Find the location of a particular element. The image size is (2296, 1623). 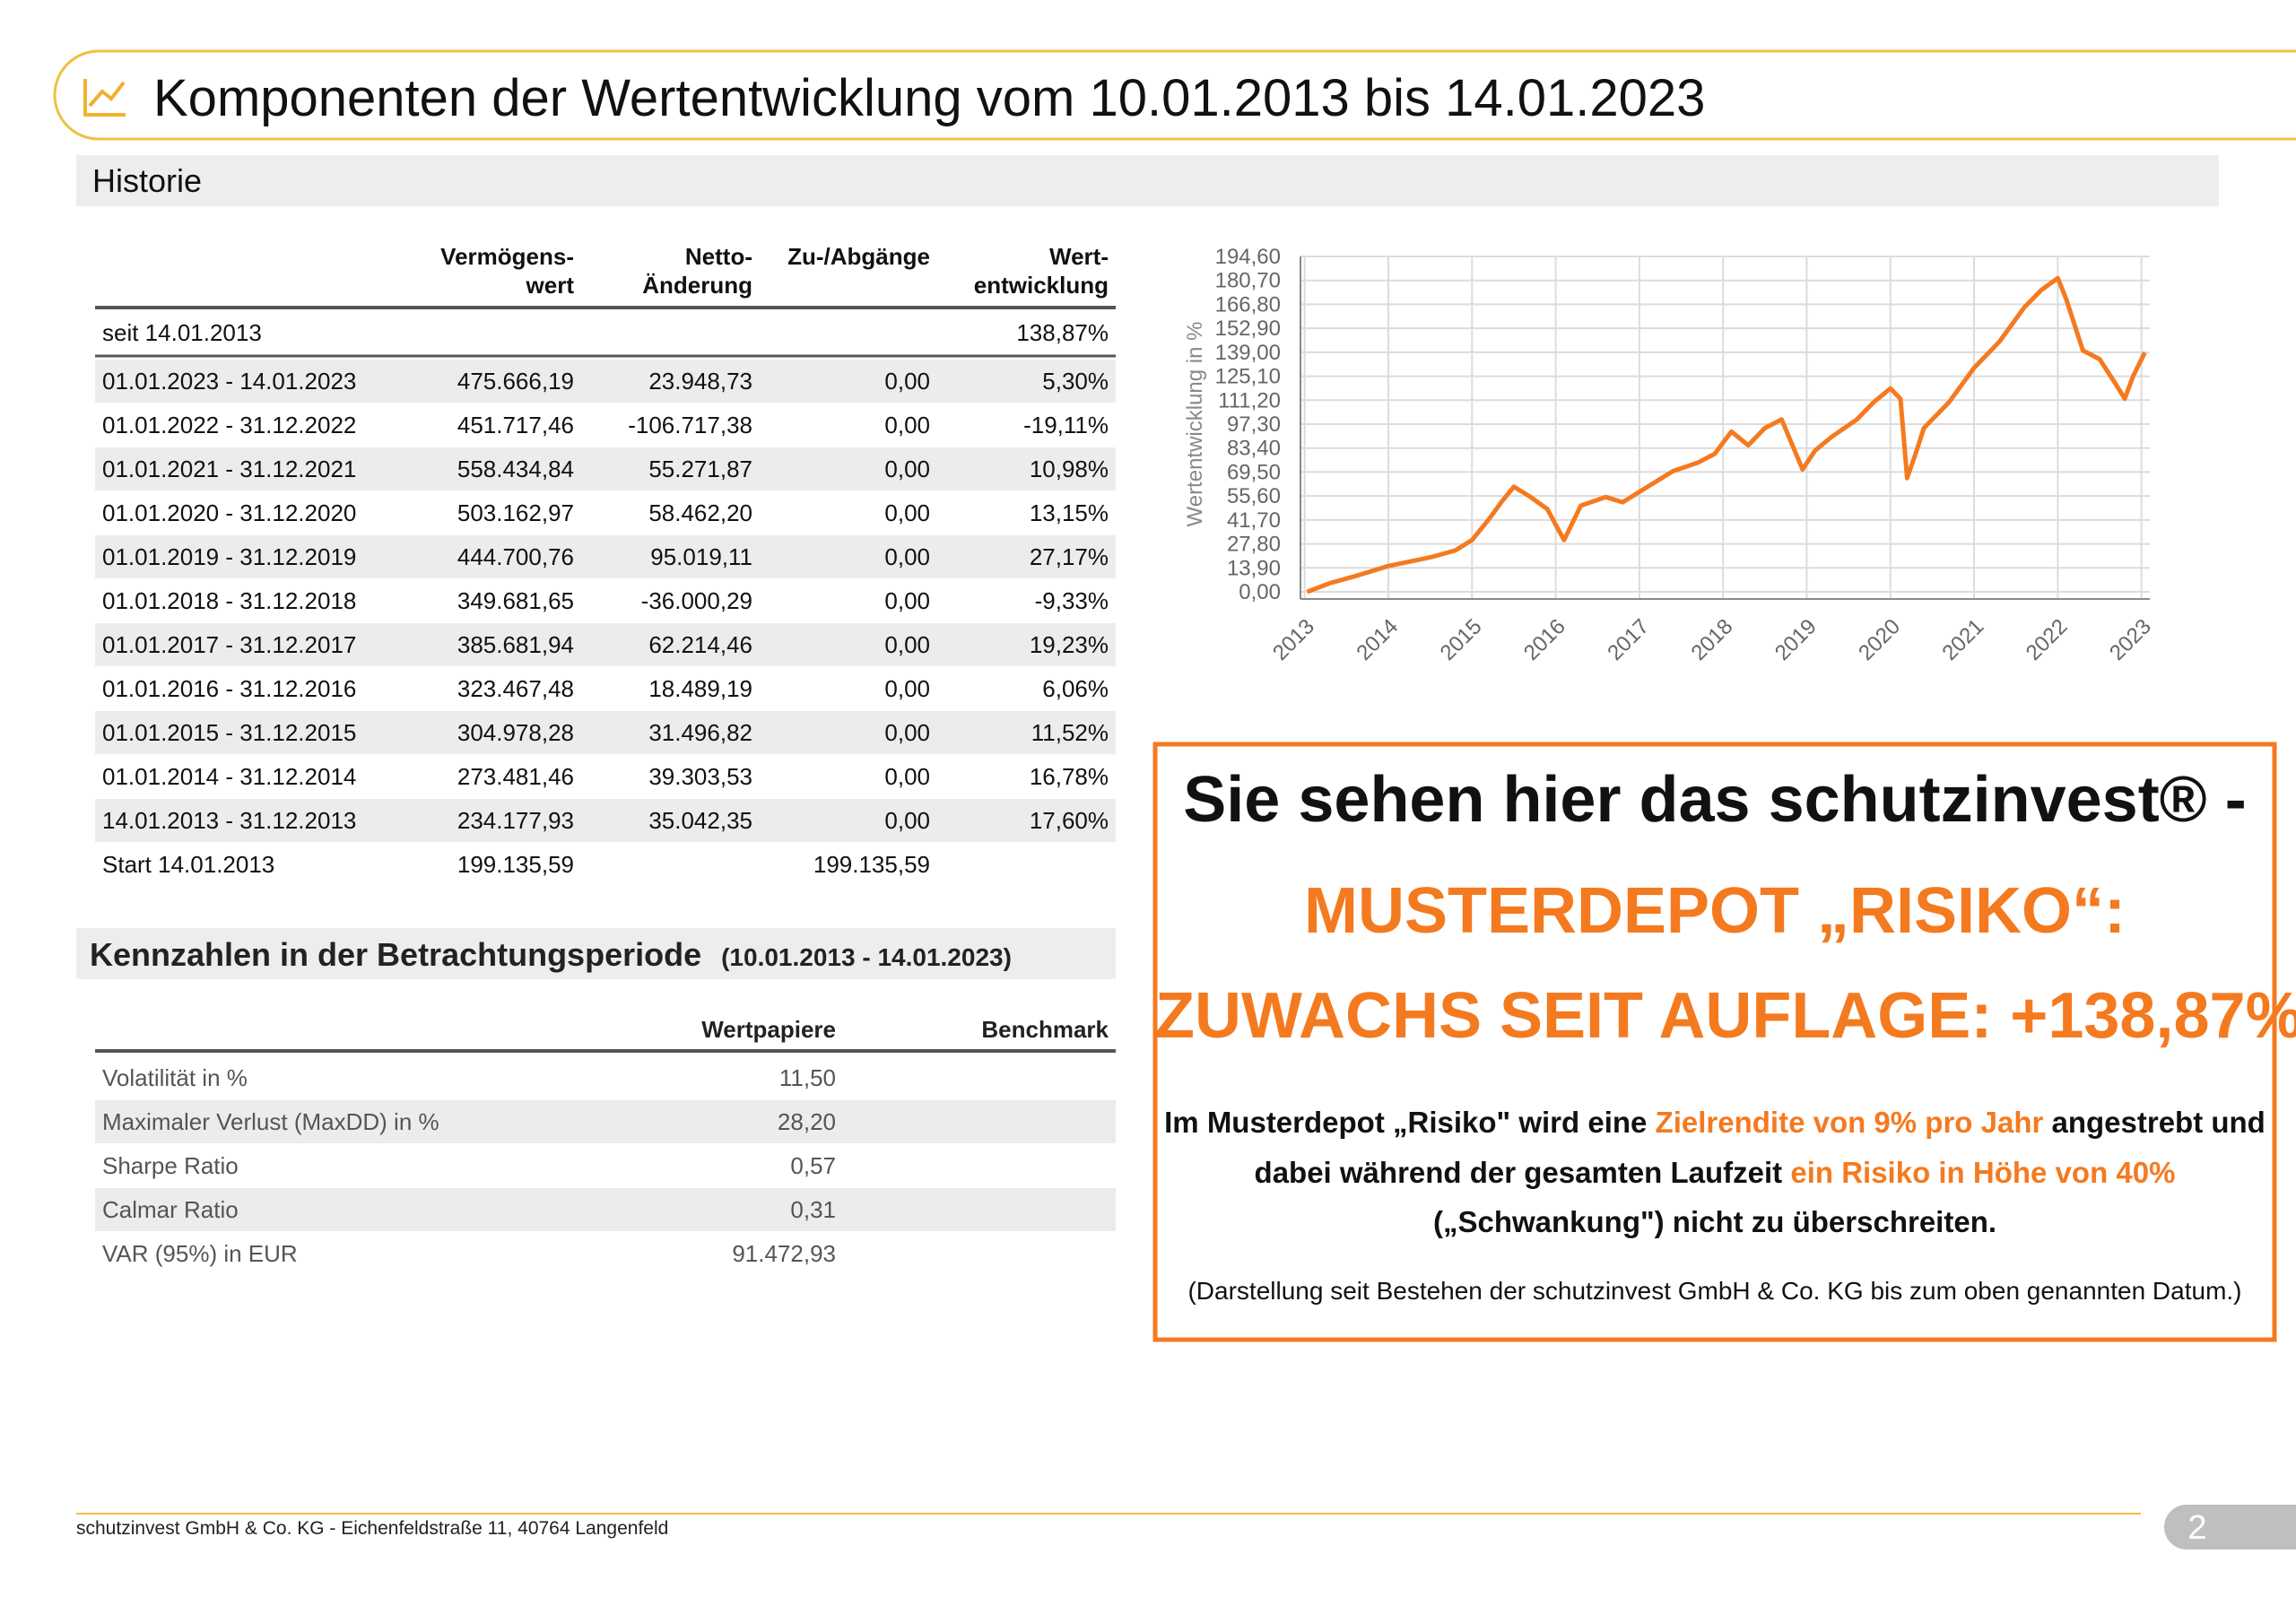

x-tick-label: 2020 is located at coordinates (1879, 639).